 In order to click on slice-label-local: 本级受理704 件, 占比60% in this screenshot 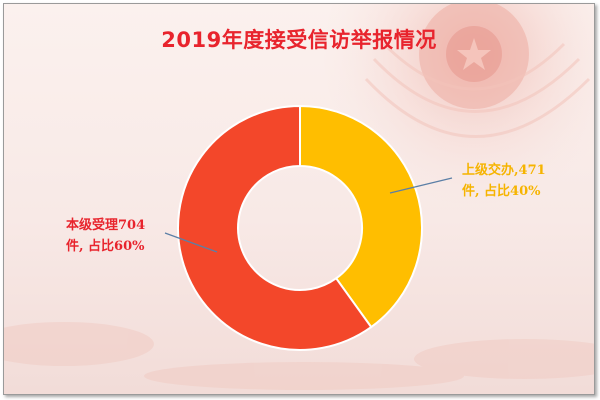, I will do `click(105, 236)`.